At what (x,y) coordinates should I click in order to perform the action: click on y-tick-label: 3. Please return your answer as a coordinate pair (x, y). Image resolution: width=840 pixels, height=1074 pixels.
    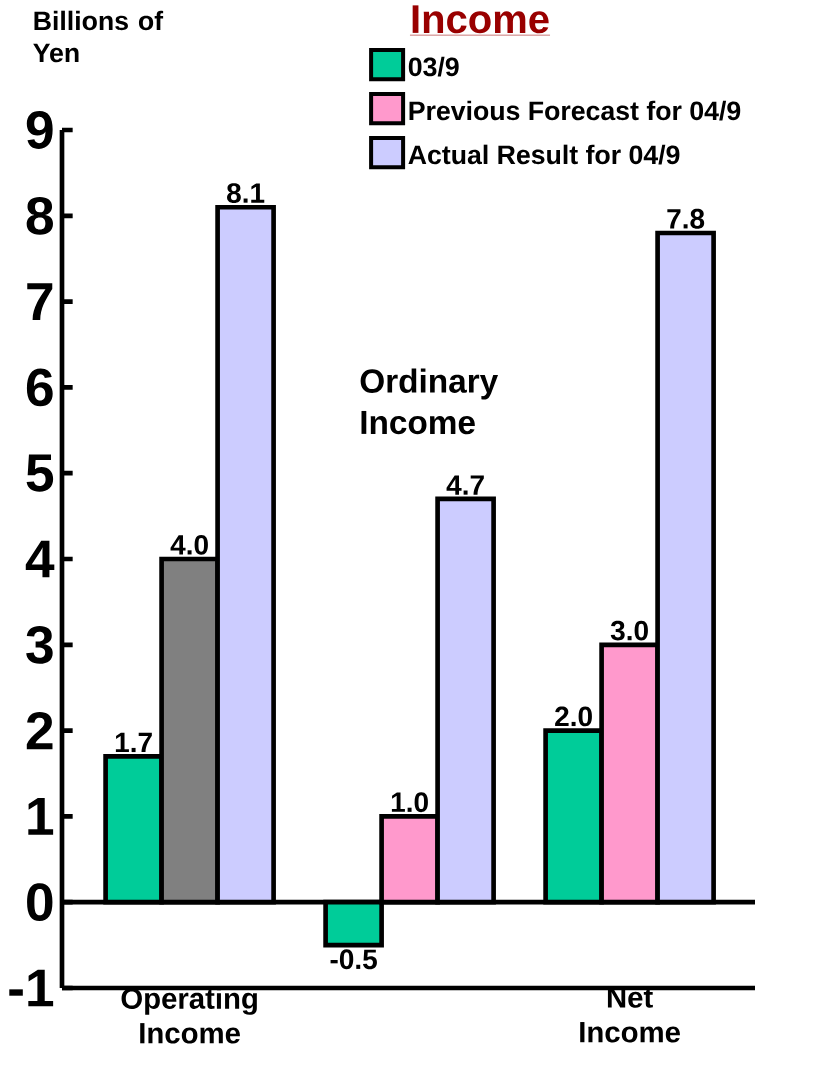
    Looking at the image, I should click on (39, 644).